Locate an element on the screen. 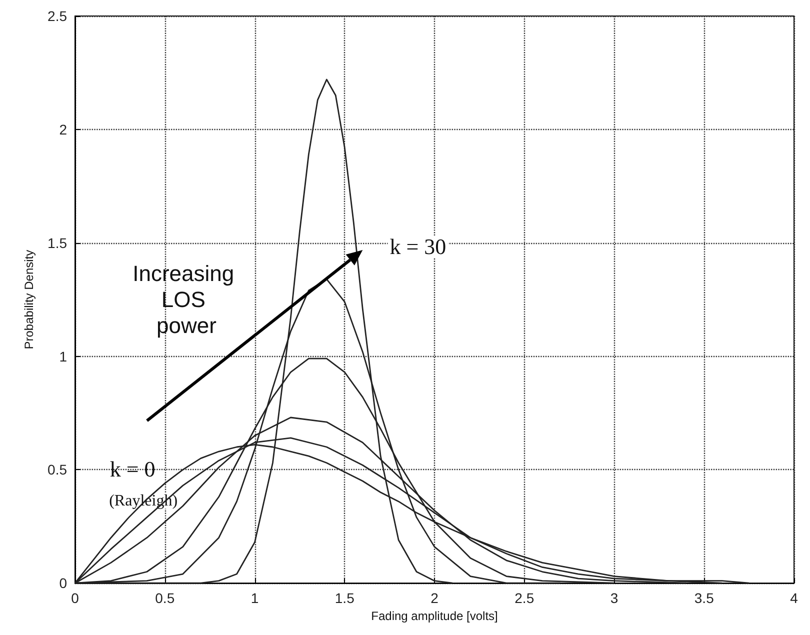  x-tick-label: 4 is located at coordinates (794, 598).